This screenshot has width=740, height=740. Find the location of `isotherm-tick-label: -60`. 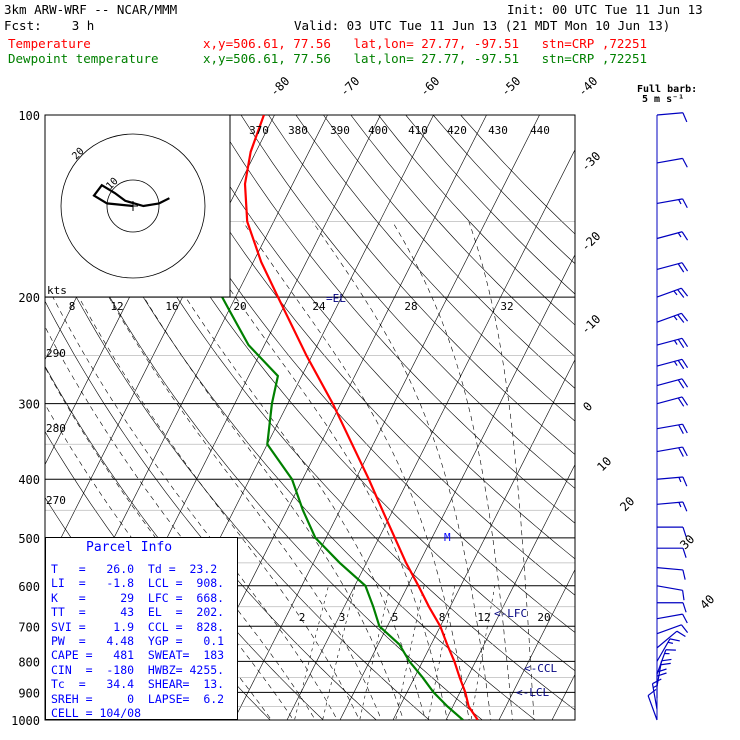

isotherm-tick-label: -60 is located at coordinates (429, 86).